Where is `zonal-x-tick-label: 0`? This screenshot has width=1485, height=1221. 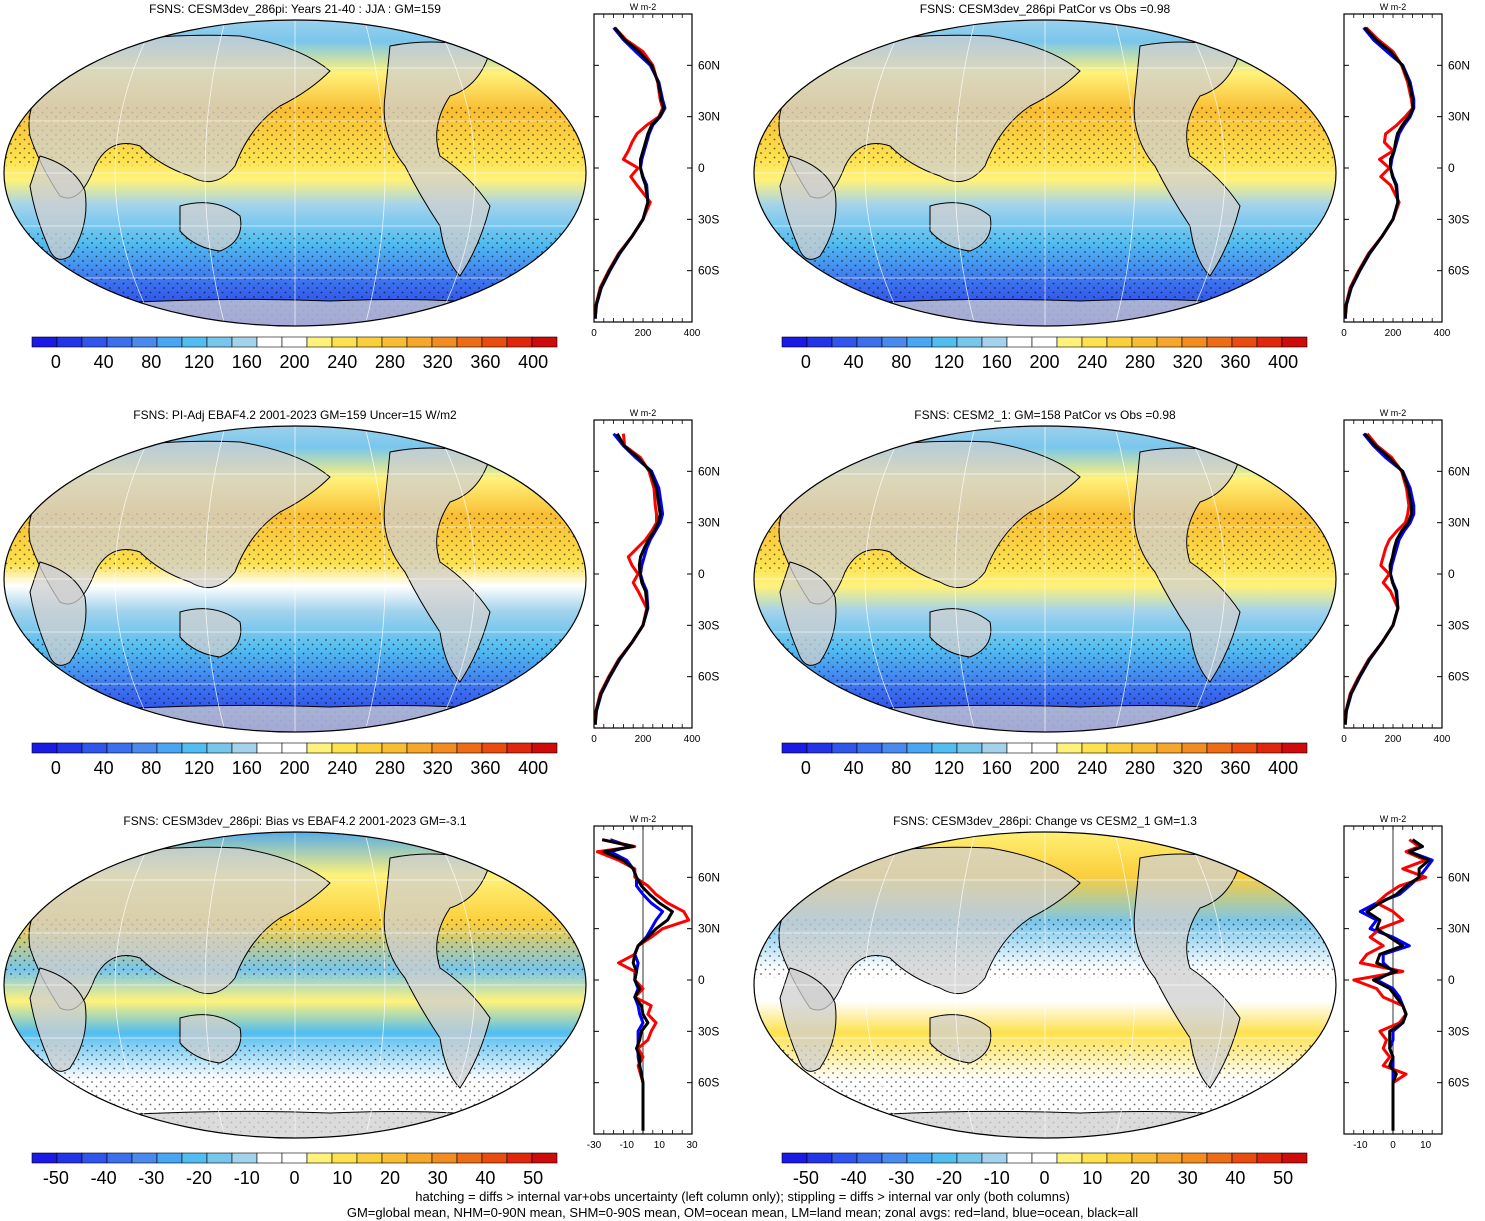 zonal-x-tick-label: 0 is located at coordinates (1393, 1145).